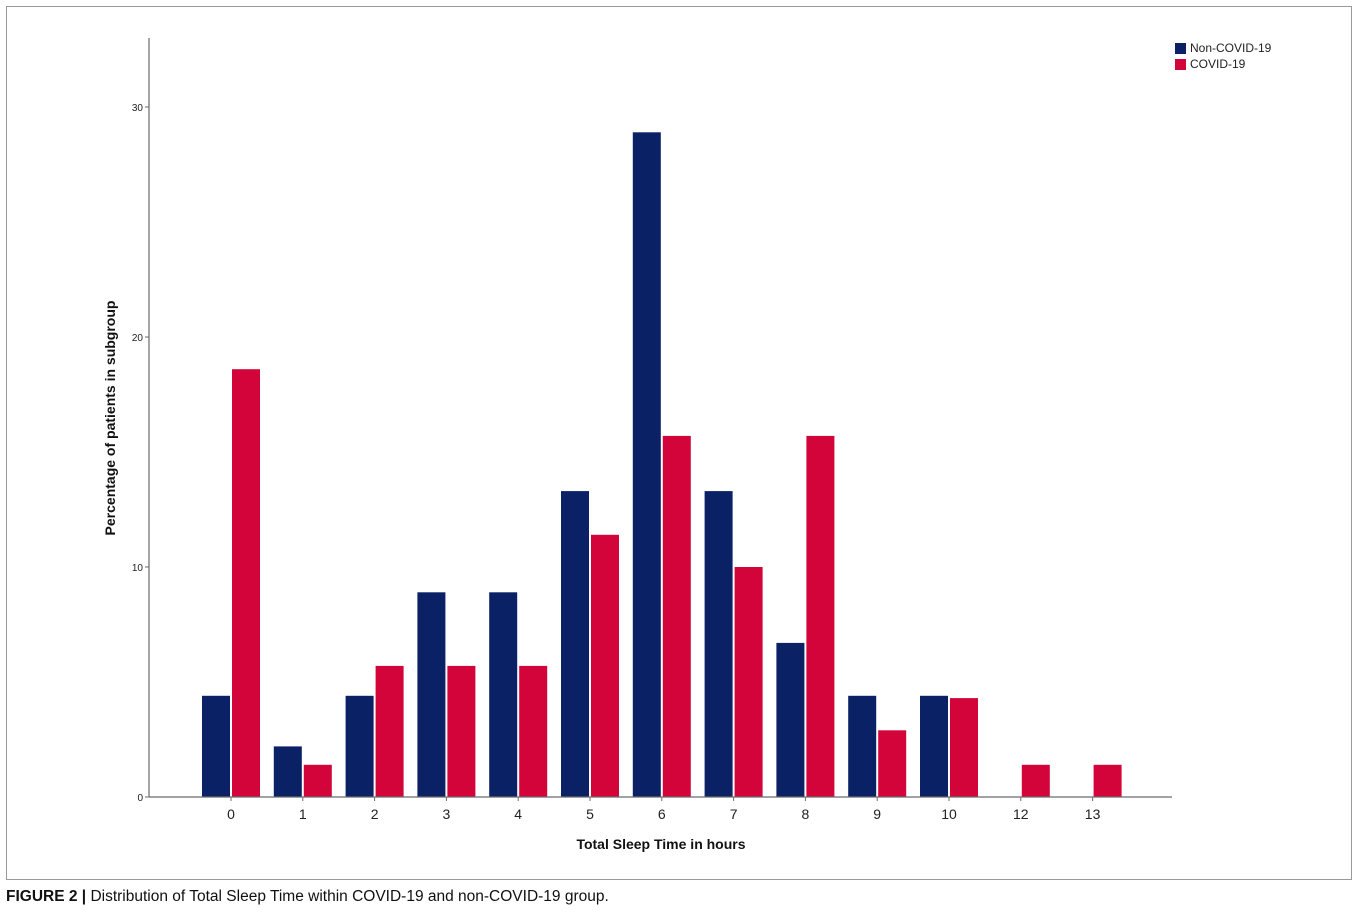  Describe the element at coordinates (138, 338) in the screenshot. I see `y-tick-label: 20` at that location.